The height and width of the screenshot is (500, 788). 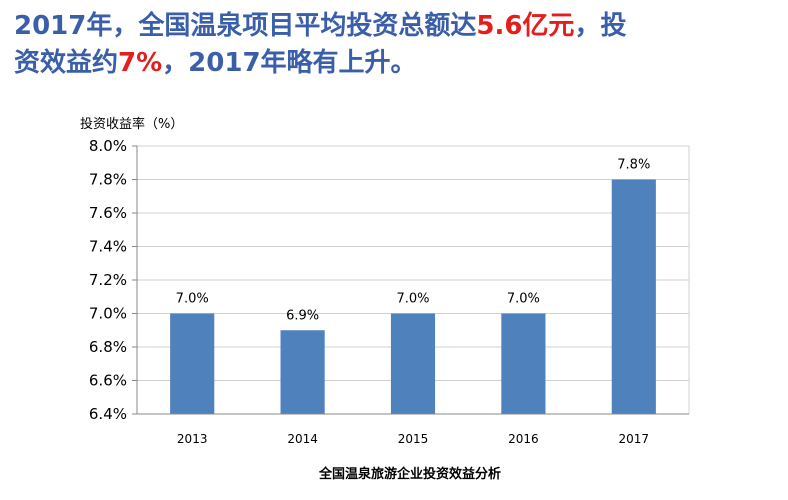 What do you see at coordinates (523, 299) in the screenshot?
I see `data-label-2016: 7.0%` at bounding box center [523, 299].